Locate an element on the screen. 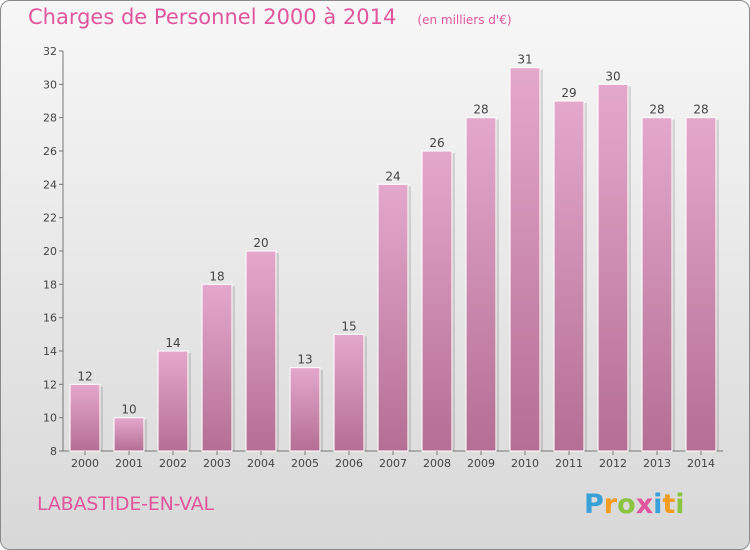 This screenshot has width=750, height=550. chart-subtitle: (en milliers d'€) is located at coordinates (464, 20).